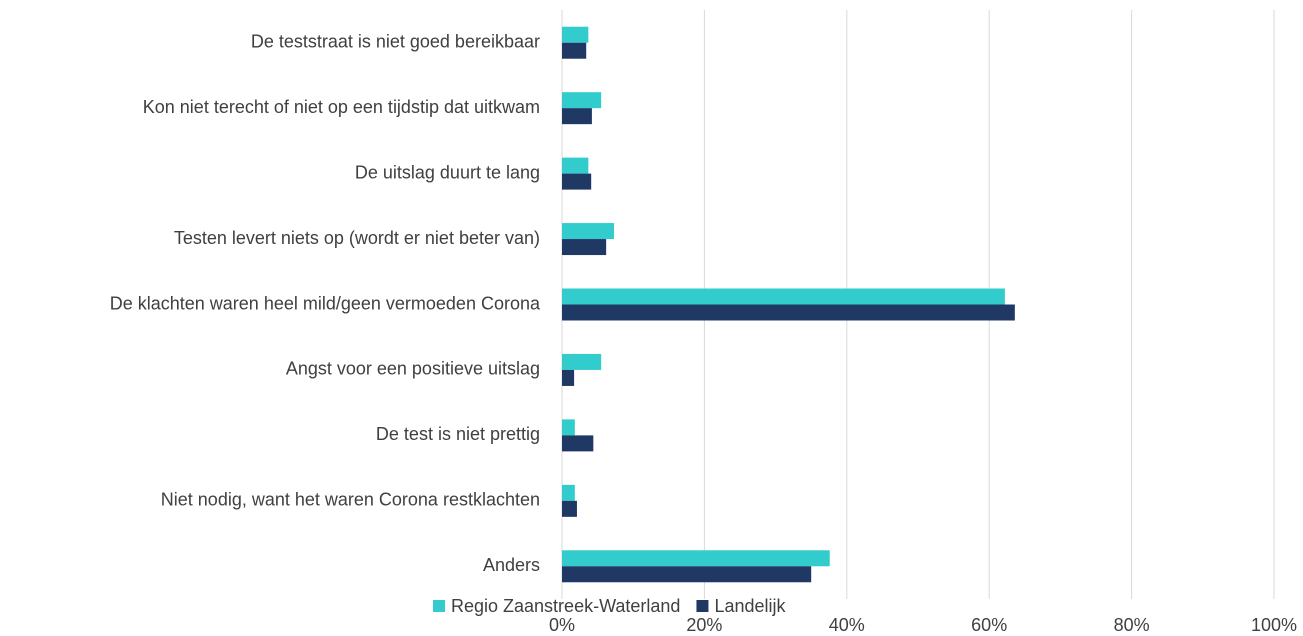 The height and width of the screenshot is (636, 1303). What do you see at coordinates (562, 625) in the screenshot?
I see `x-tick-label: 0%` at bounding box center [562, 625].